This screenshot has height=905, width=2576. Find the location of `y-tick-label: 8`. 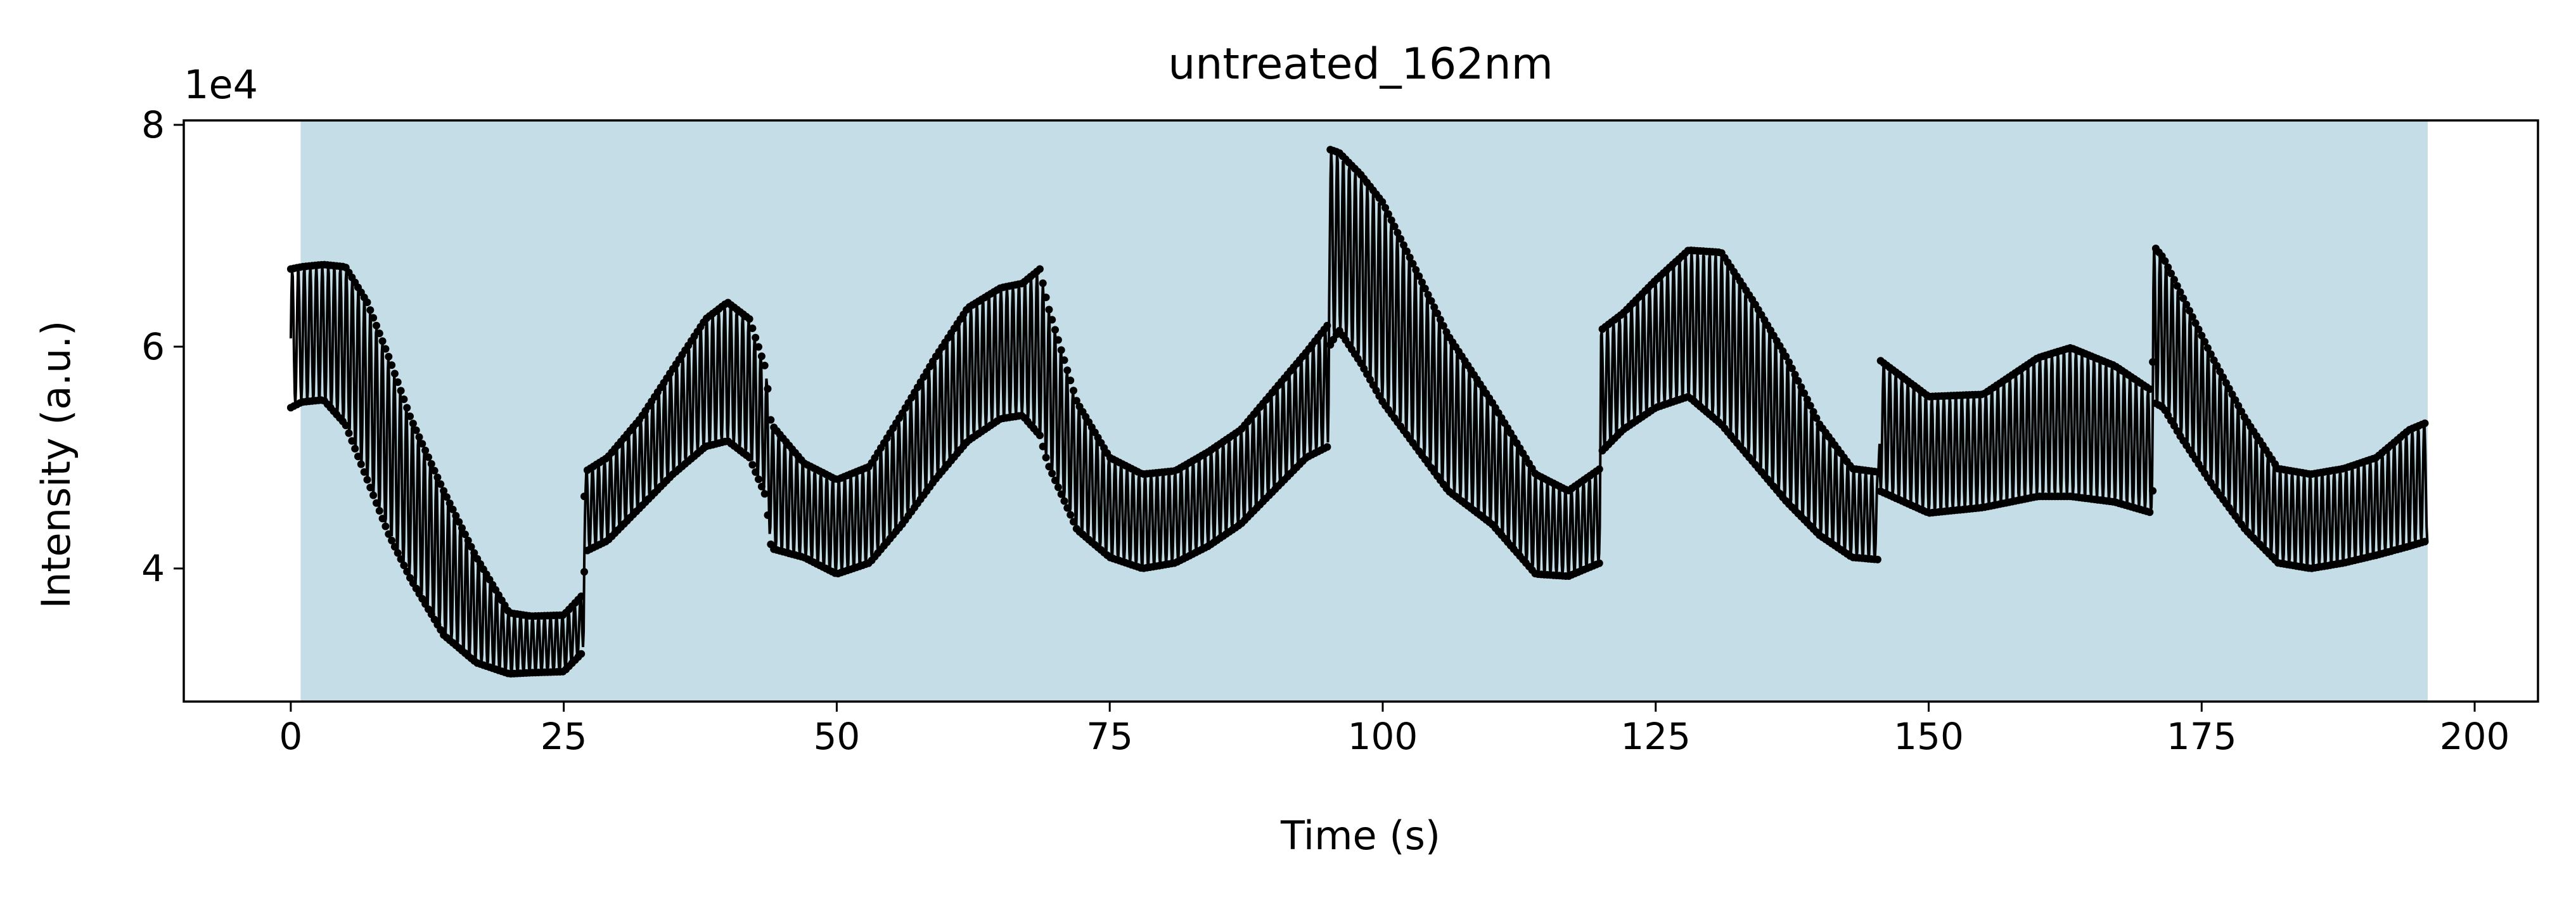

y-tick-label: 8 is located at coordinates (153, 124).